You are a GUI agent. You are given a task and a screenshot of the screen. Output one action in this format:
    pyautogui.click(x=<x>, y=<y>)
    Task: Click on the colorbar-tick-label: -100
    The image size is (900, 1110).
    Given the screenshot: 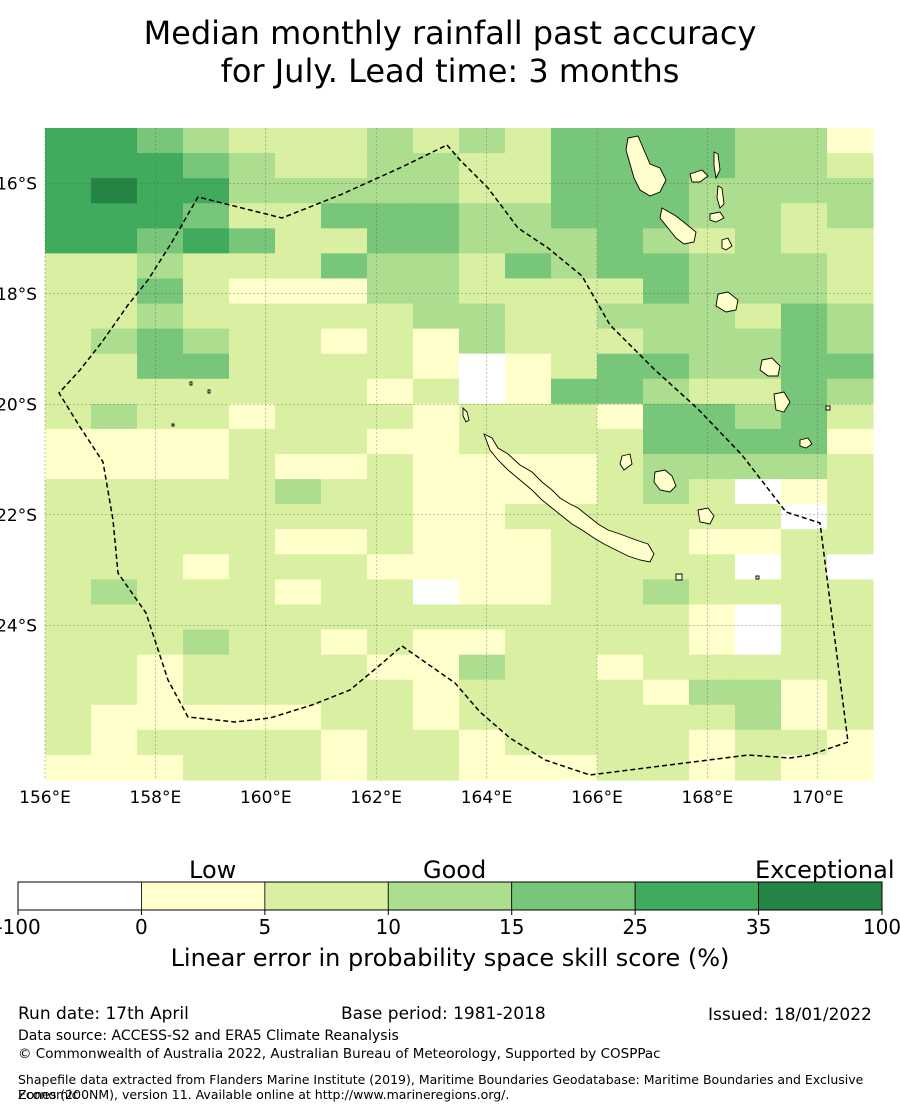 What is the action you would take?
    pyautogui.click(x=20, y=927)
    